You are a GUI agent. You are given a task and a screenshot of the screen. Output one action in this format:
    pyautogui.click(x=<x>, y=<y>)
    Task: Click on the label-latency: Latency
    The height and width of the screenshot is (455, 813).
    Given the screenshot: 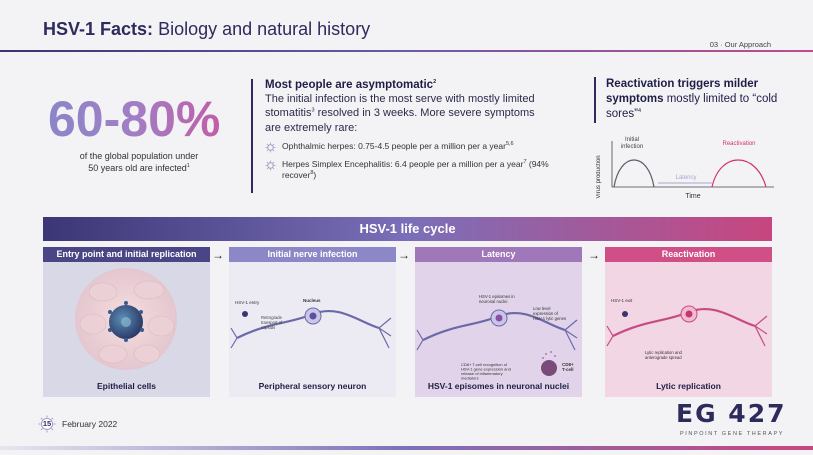 What is the action you would take?
    pyautogui.click(x=685, y=178)
    